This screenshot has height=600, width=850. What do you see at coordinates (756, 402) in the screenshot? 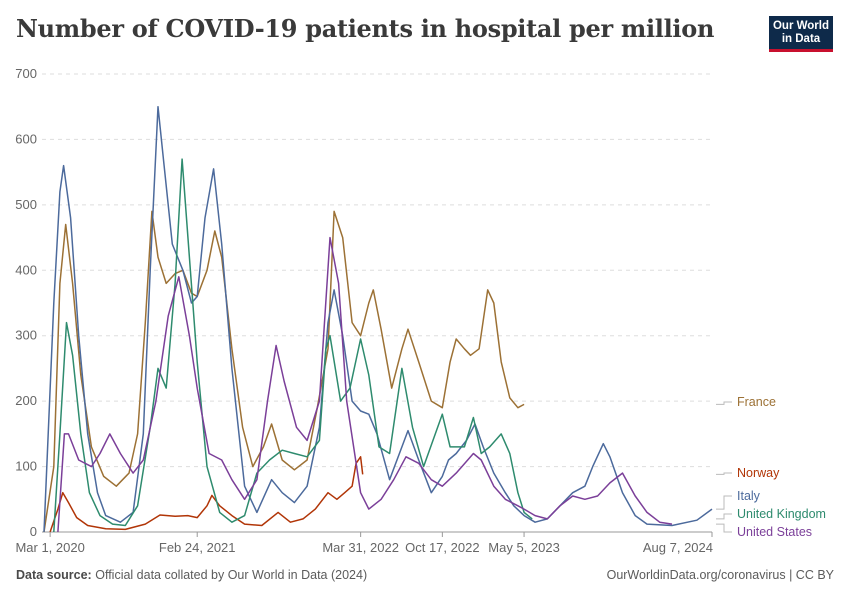
I see `series-label: France` at bounding box center [756, 402].